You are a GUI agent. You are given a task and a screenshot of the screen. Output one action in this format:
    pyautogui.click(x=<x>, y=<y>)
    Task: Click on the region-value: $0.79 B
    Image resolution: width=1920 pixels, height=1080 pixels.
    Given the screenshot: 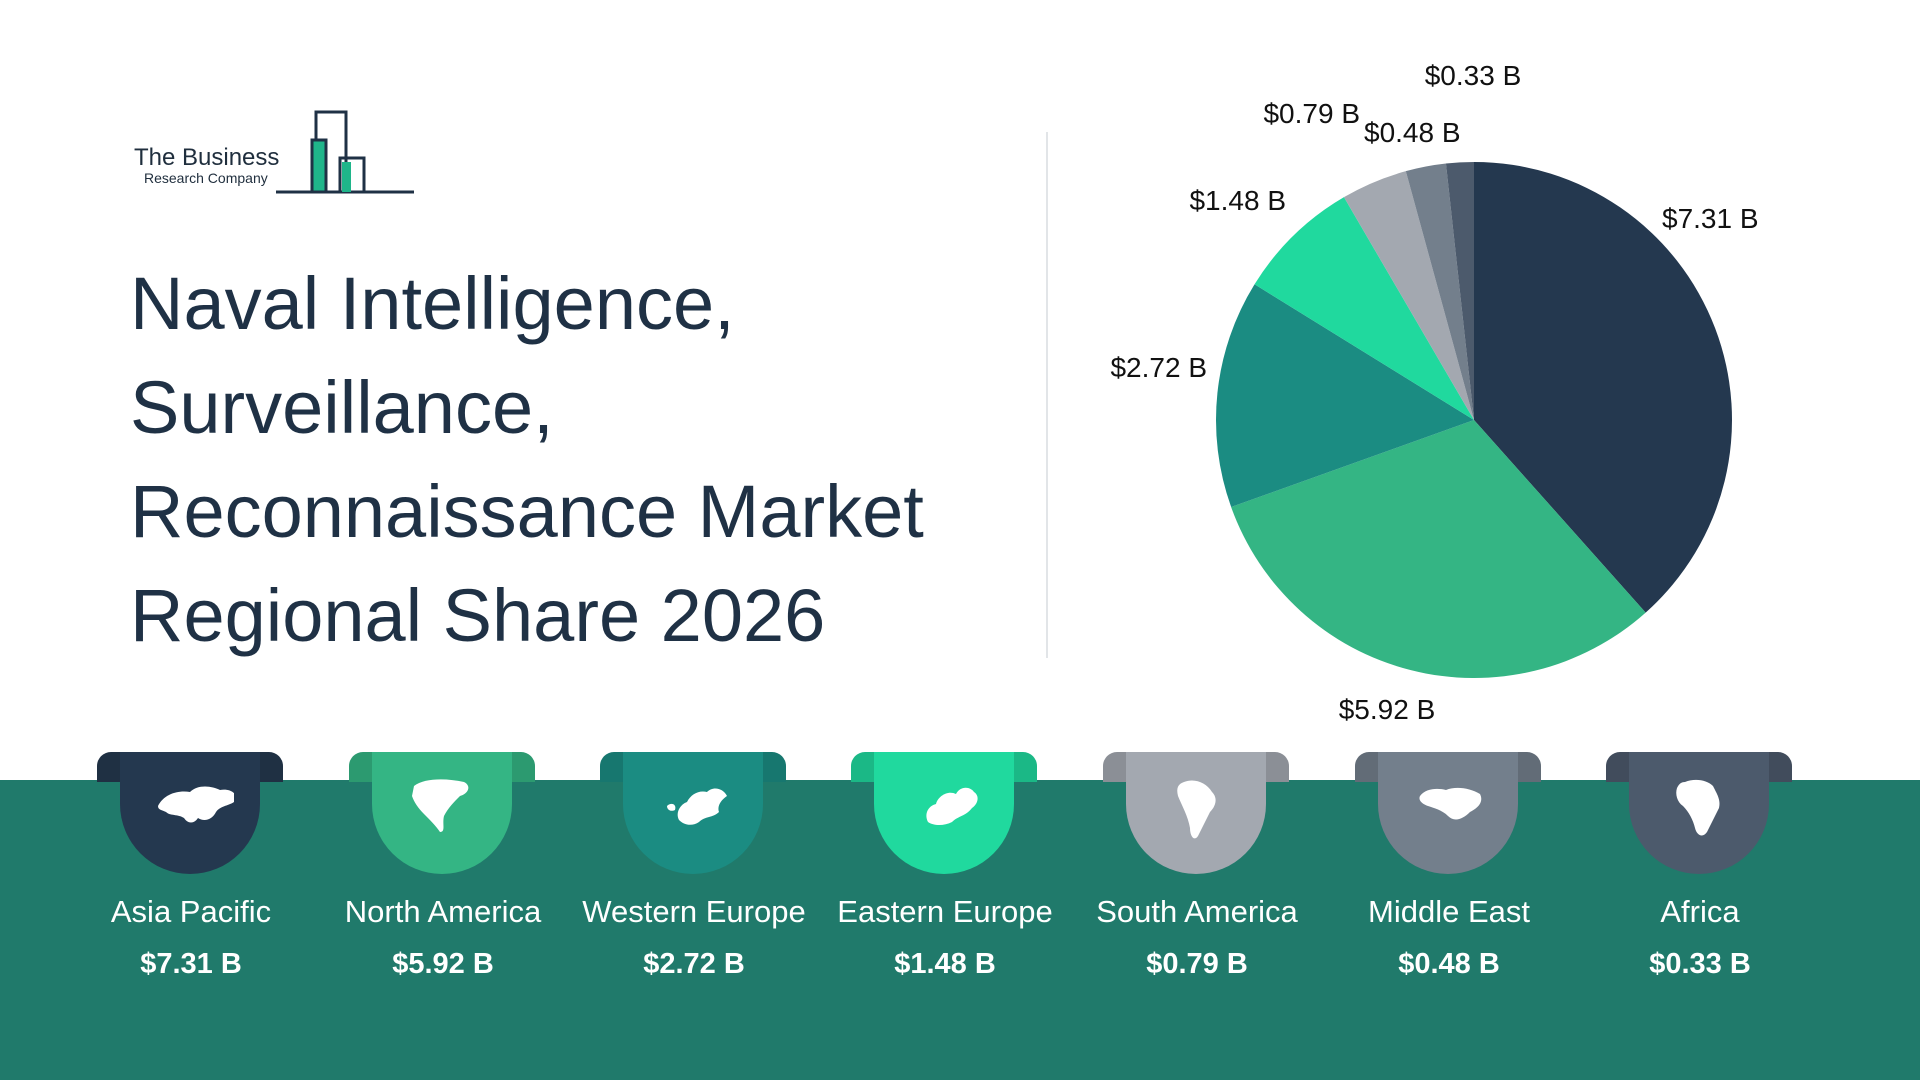 What is the action you would take?
    pyautogui.click(x=1197, y=964)
    